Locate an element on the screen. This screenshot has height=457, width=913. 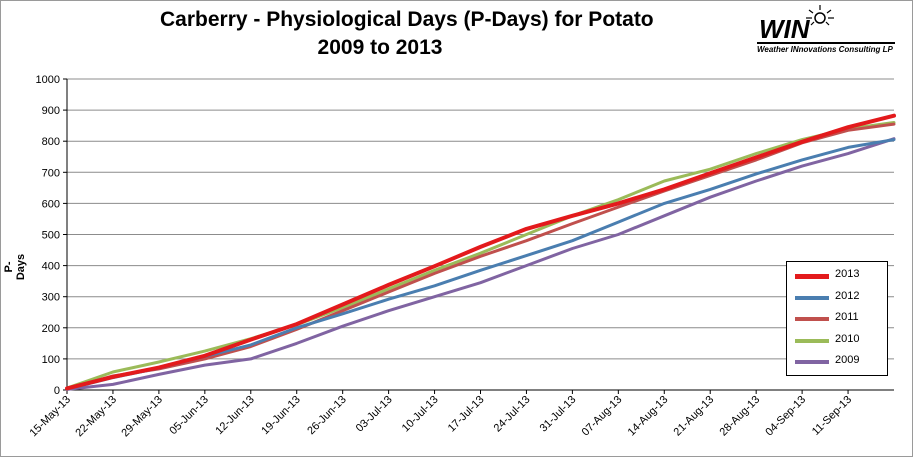
legend-item-2011: 2011 is located at coordinates (837, 318).